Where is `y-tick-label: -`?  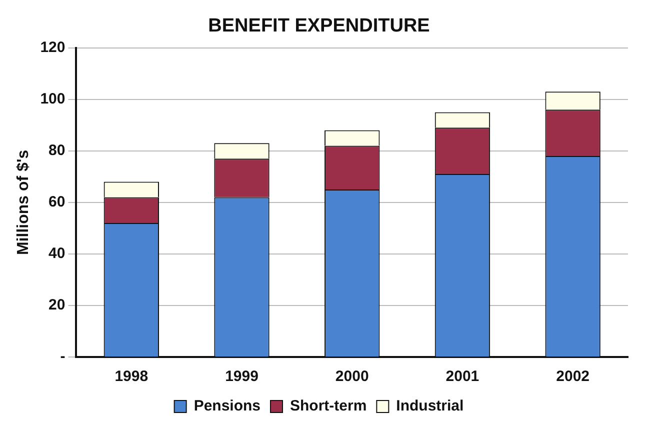 y-tick-label: - is located at coordinates (63, 357).